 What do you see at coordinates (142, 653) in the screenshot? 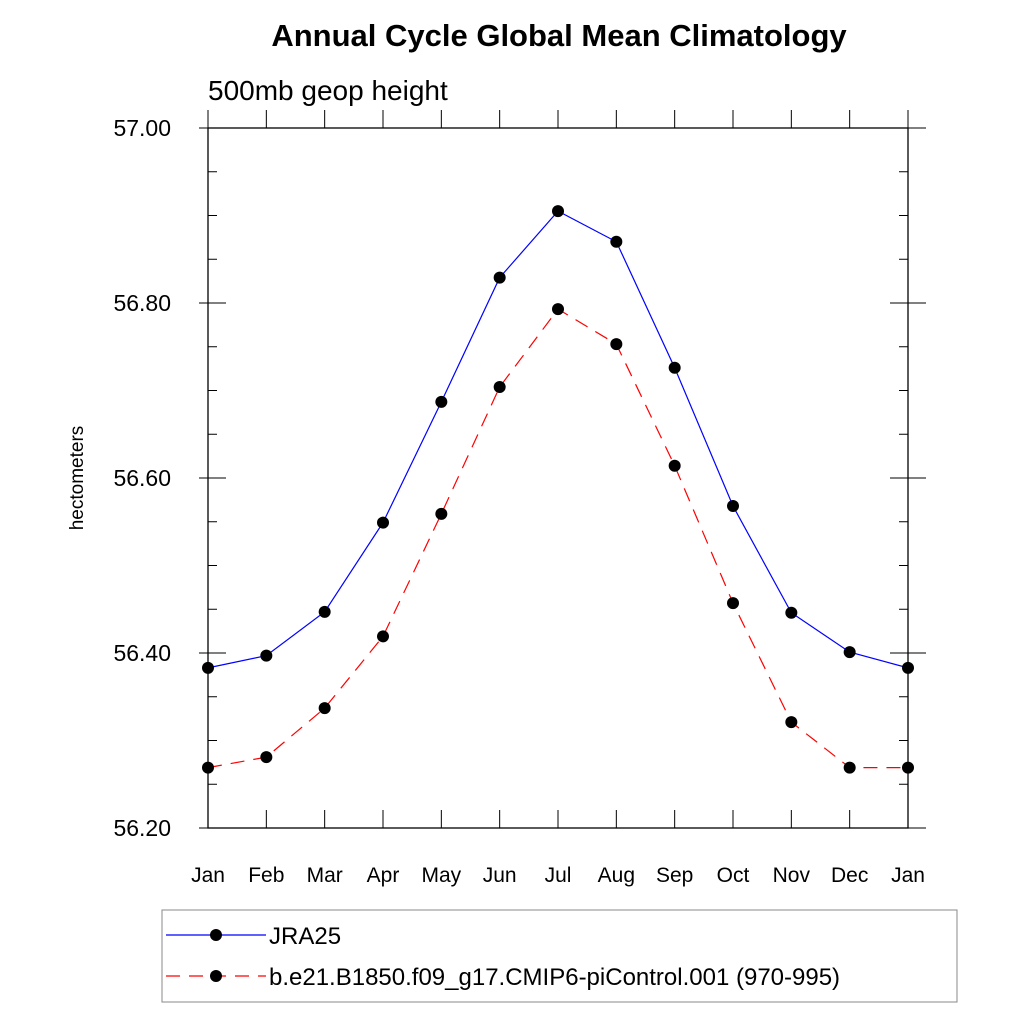
I see `y-tick-label: 56.40` at bounding box center [142, 653].